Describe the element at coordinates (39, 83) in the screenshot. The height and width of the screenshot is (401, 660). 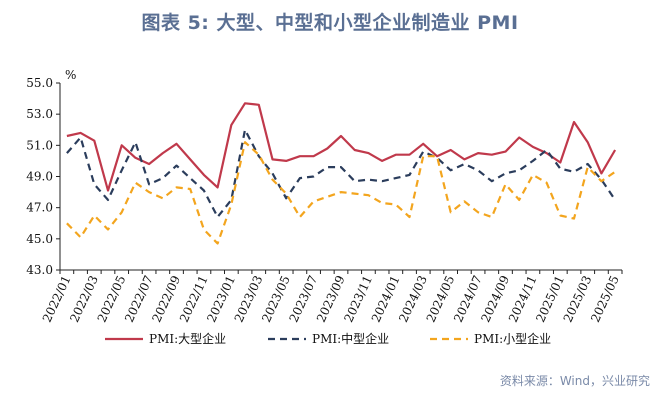
I see `y-tick-label: 55.0` at that location.